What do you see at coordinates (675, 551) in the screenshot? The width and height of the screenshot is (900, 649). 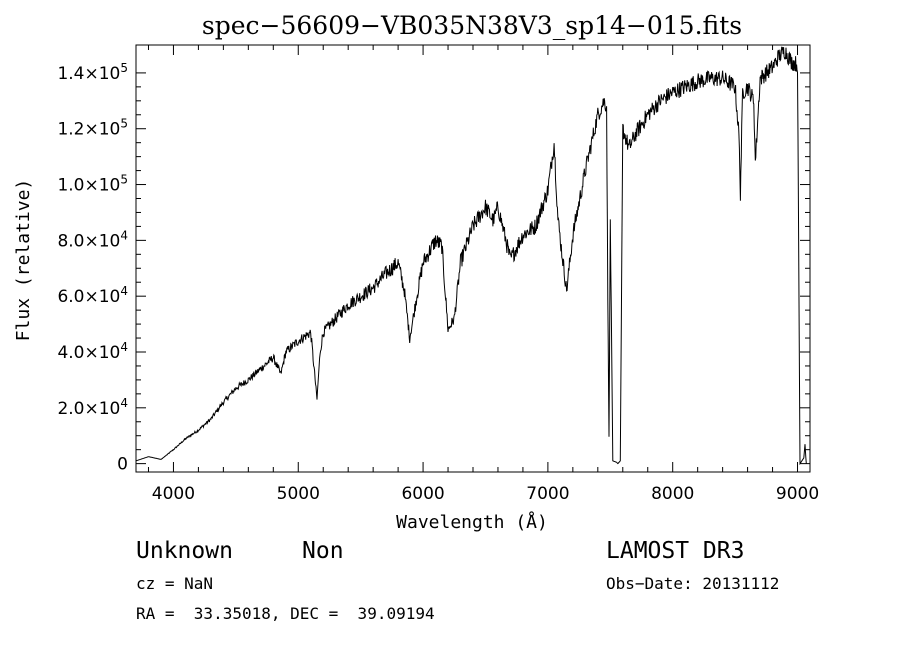 I see `survey-name: LAMOST DR3` at bounding box center [675, 551].